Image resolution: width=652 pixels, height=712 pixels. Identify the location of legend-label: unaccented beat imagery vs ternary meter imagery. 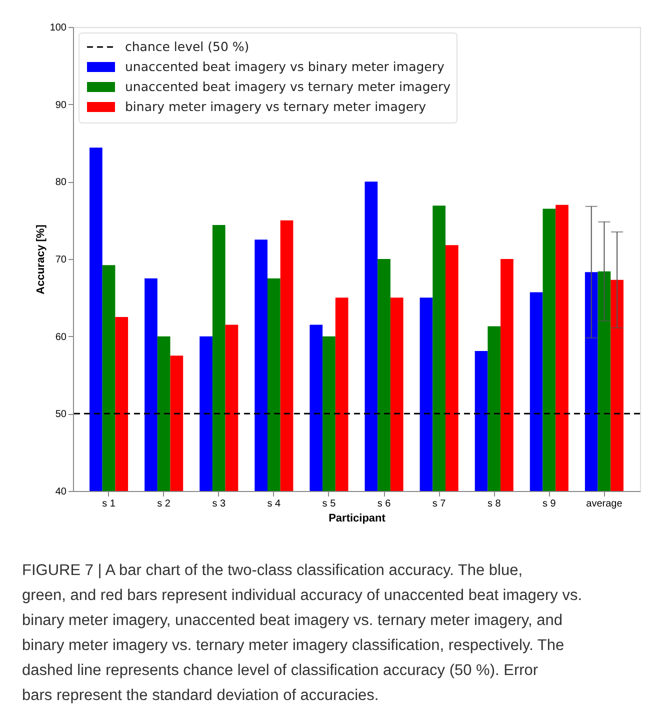
(288, 86).